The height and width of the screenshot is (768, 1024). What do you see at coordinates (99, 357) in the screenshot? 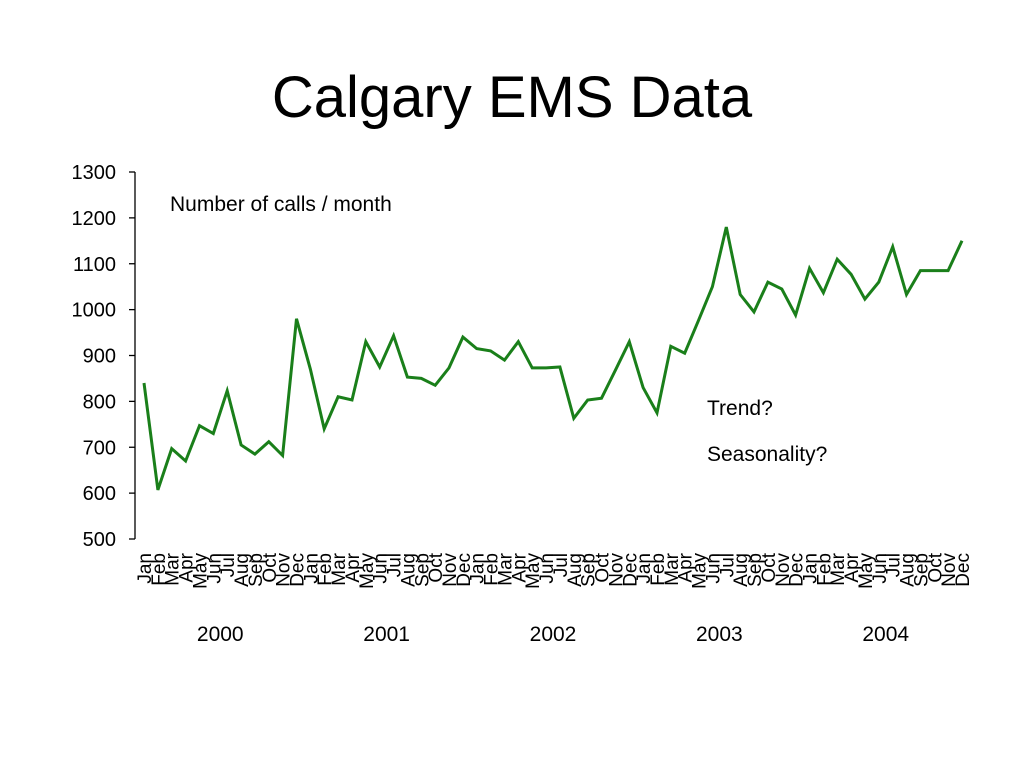
I see `y-tick-label: 900` at bounding box center [99, 357].